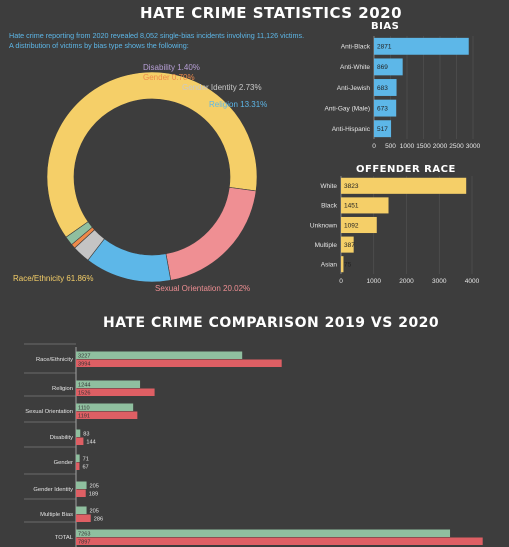  I want to click on bar-anti-white, so click(388, 67).